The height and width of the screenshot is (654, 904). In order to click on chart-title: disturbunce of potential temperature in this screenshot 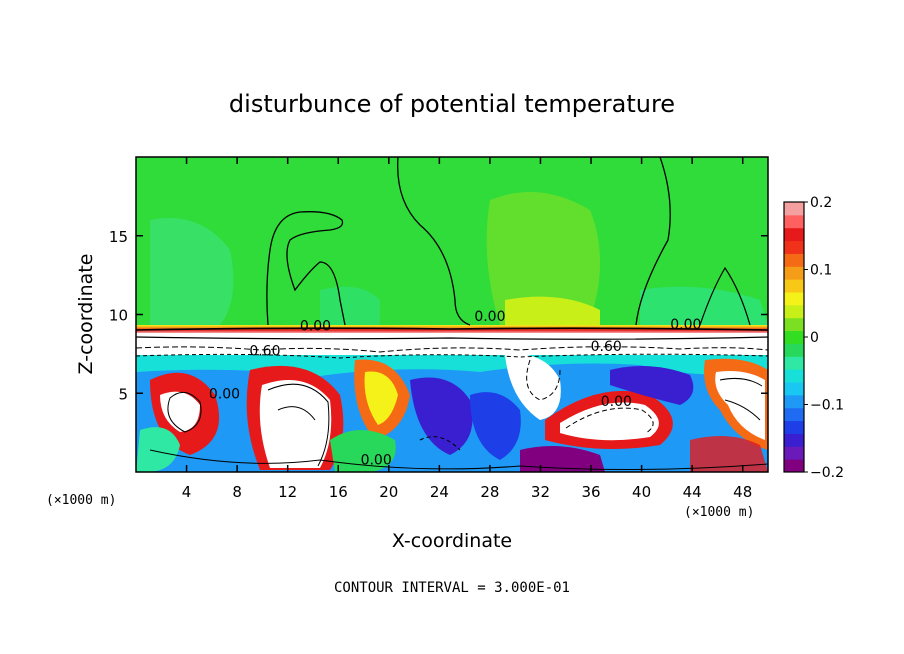, I will do `click(452, 104)`.